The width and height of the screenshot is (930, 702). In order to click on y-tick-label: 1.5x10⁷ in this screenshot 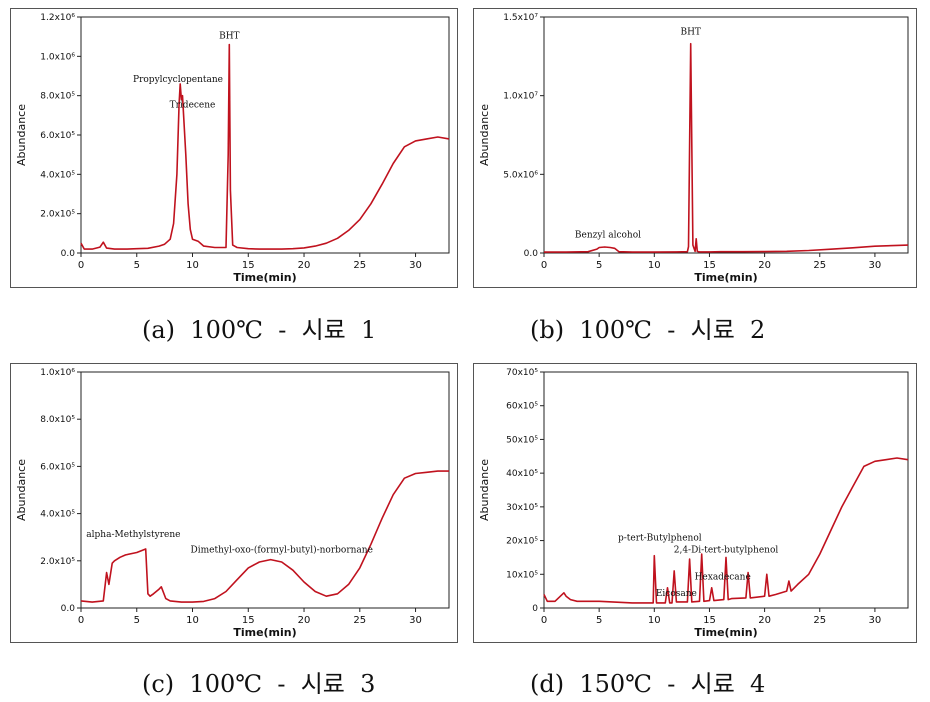, I will do `click(520, 18)`.